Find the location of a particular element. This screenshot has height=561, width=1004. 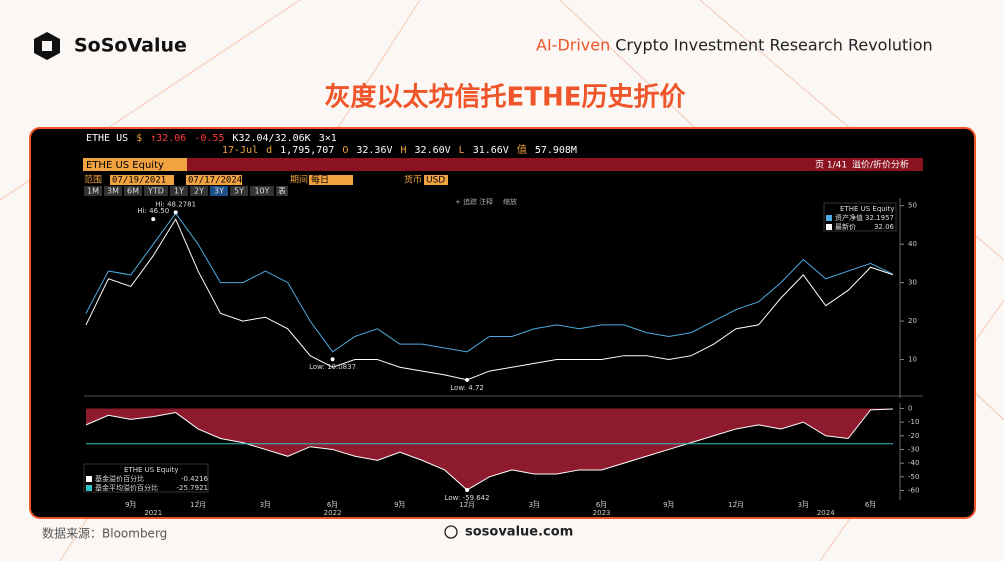

currency: USD is located at coordinates (435, 181).